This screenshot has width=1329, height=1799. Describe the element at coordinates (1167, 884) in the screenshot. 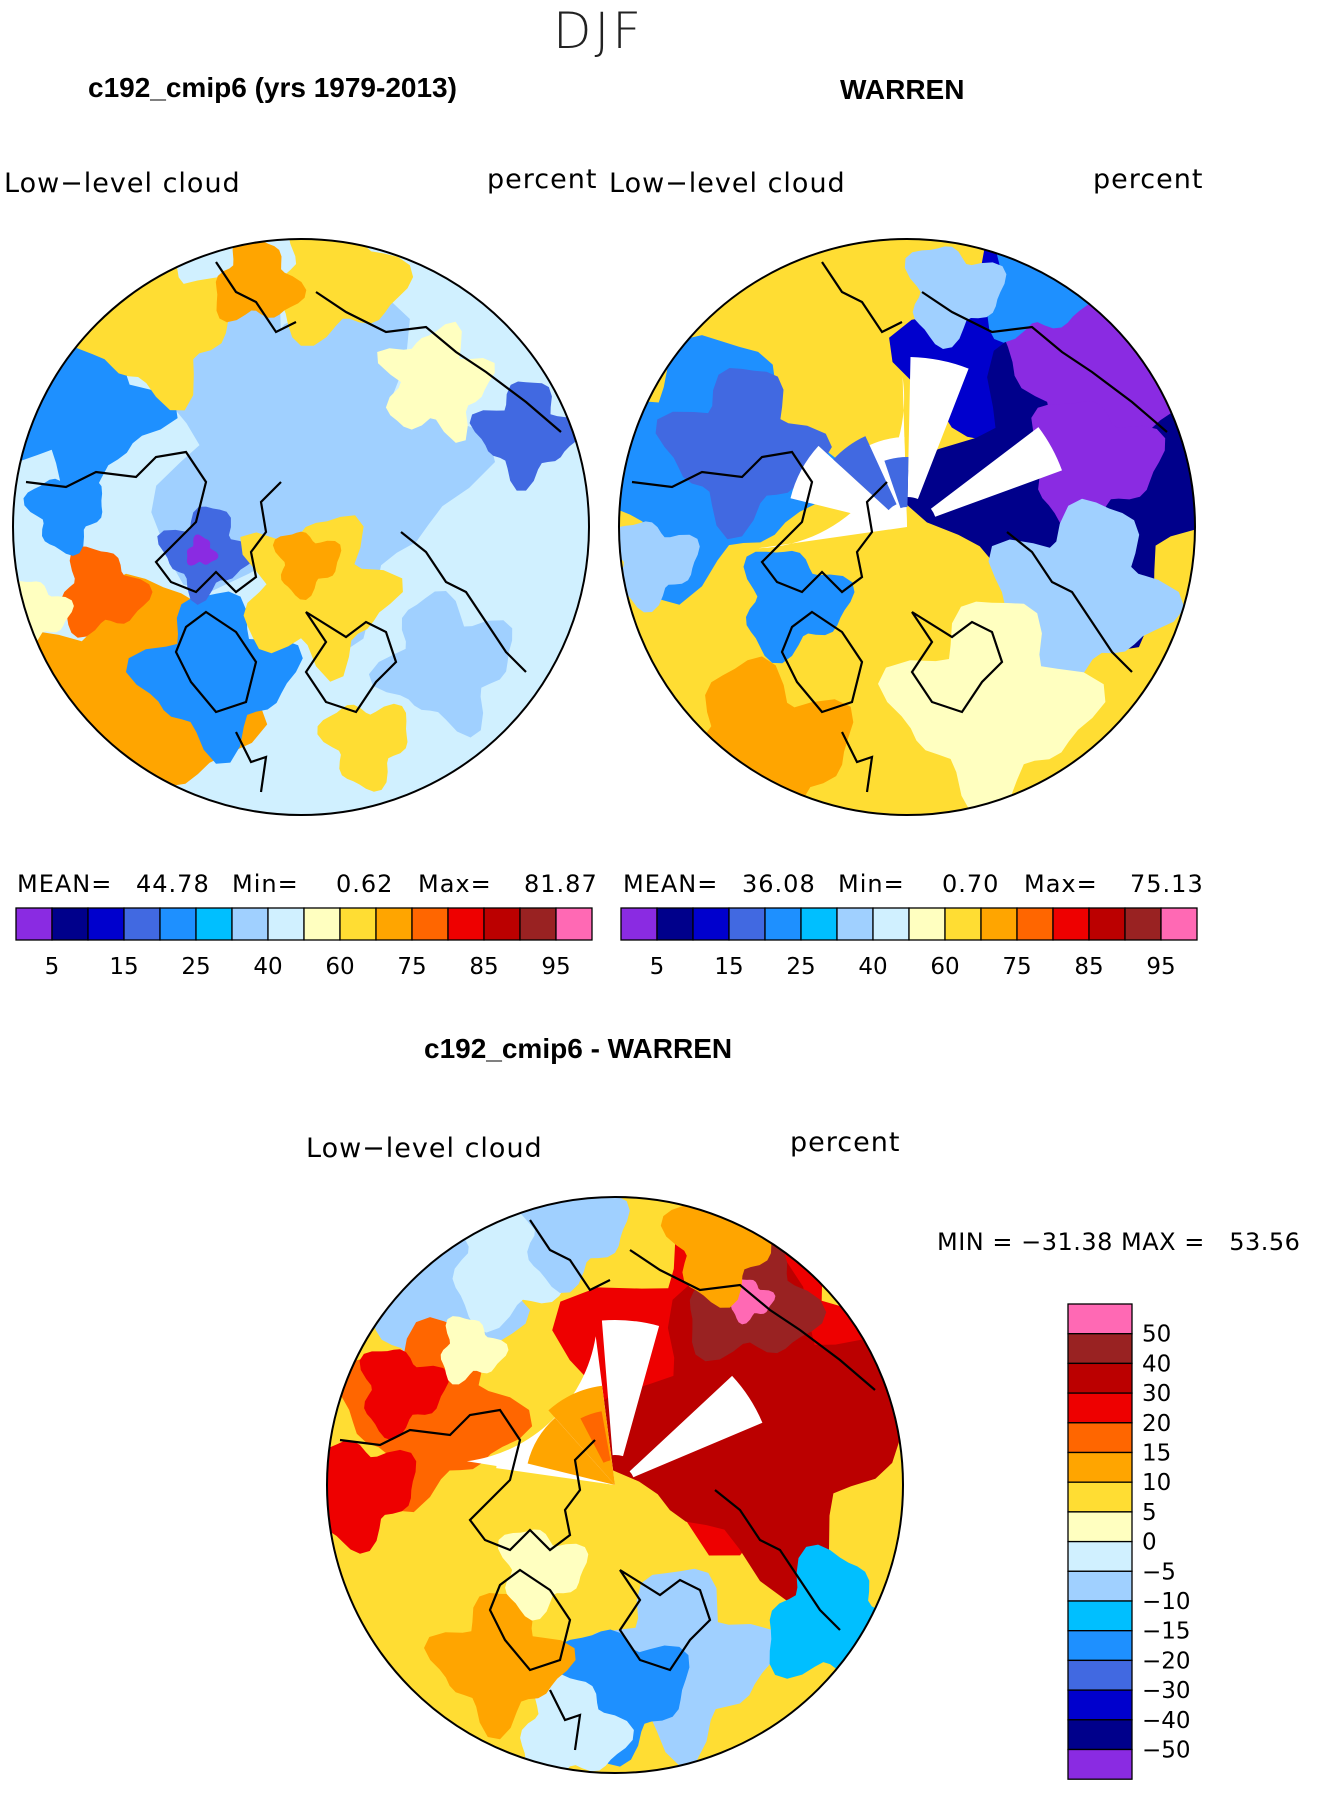

I see `panel-2-max: 75.13` at that location.